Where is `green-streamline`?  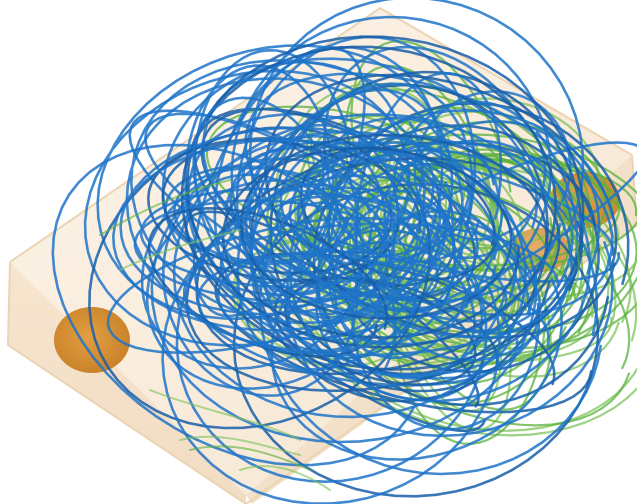
green-streamline is located at coordinates (366, 189).